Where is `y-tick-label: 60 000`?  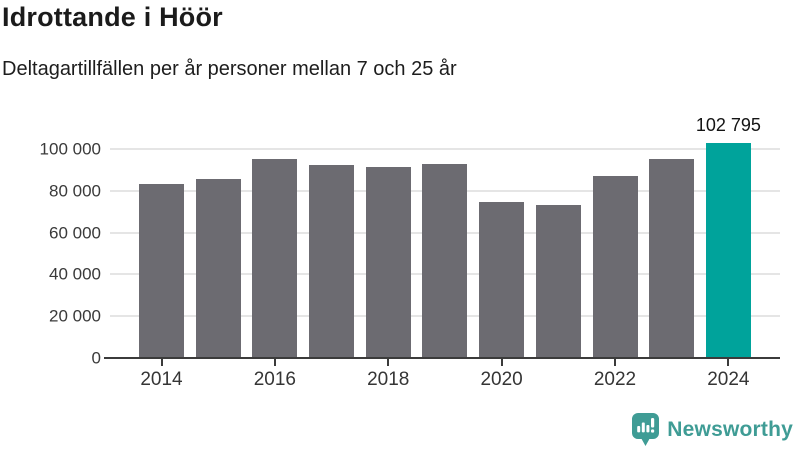 y-tick-label: 60 000 is located at coordinates (75, 233).